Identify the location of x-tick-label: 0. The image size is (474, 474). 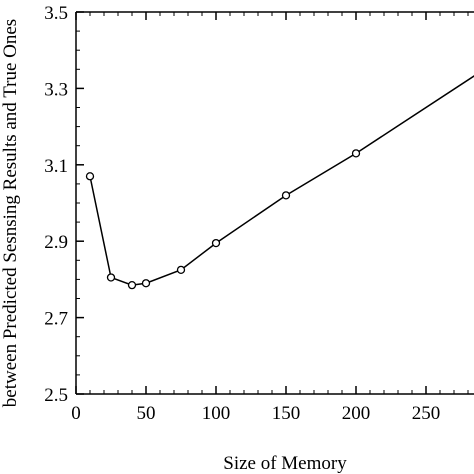
(76, 413).